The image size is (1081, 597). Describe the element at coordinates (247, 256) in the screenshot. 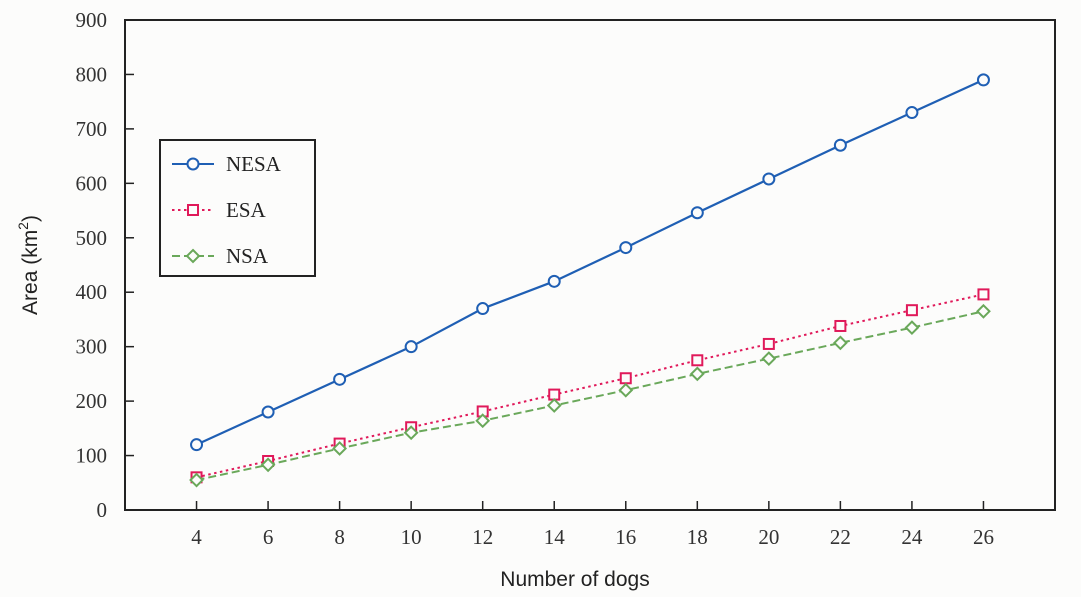

I see `legend-label-nsa: NSA` at that location.